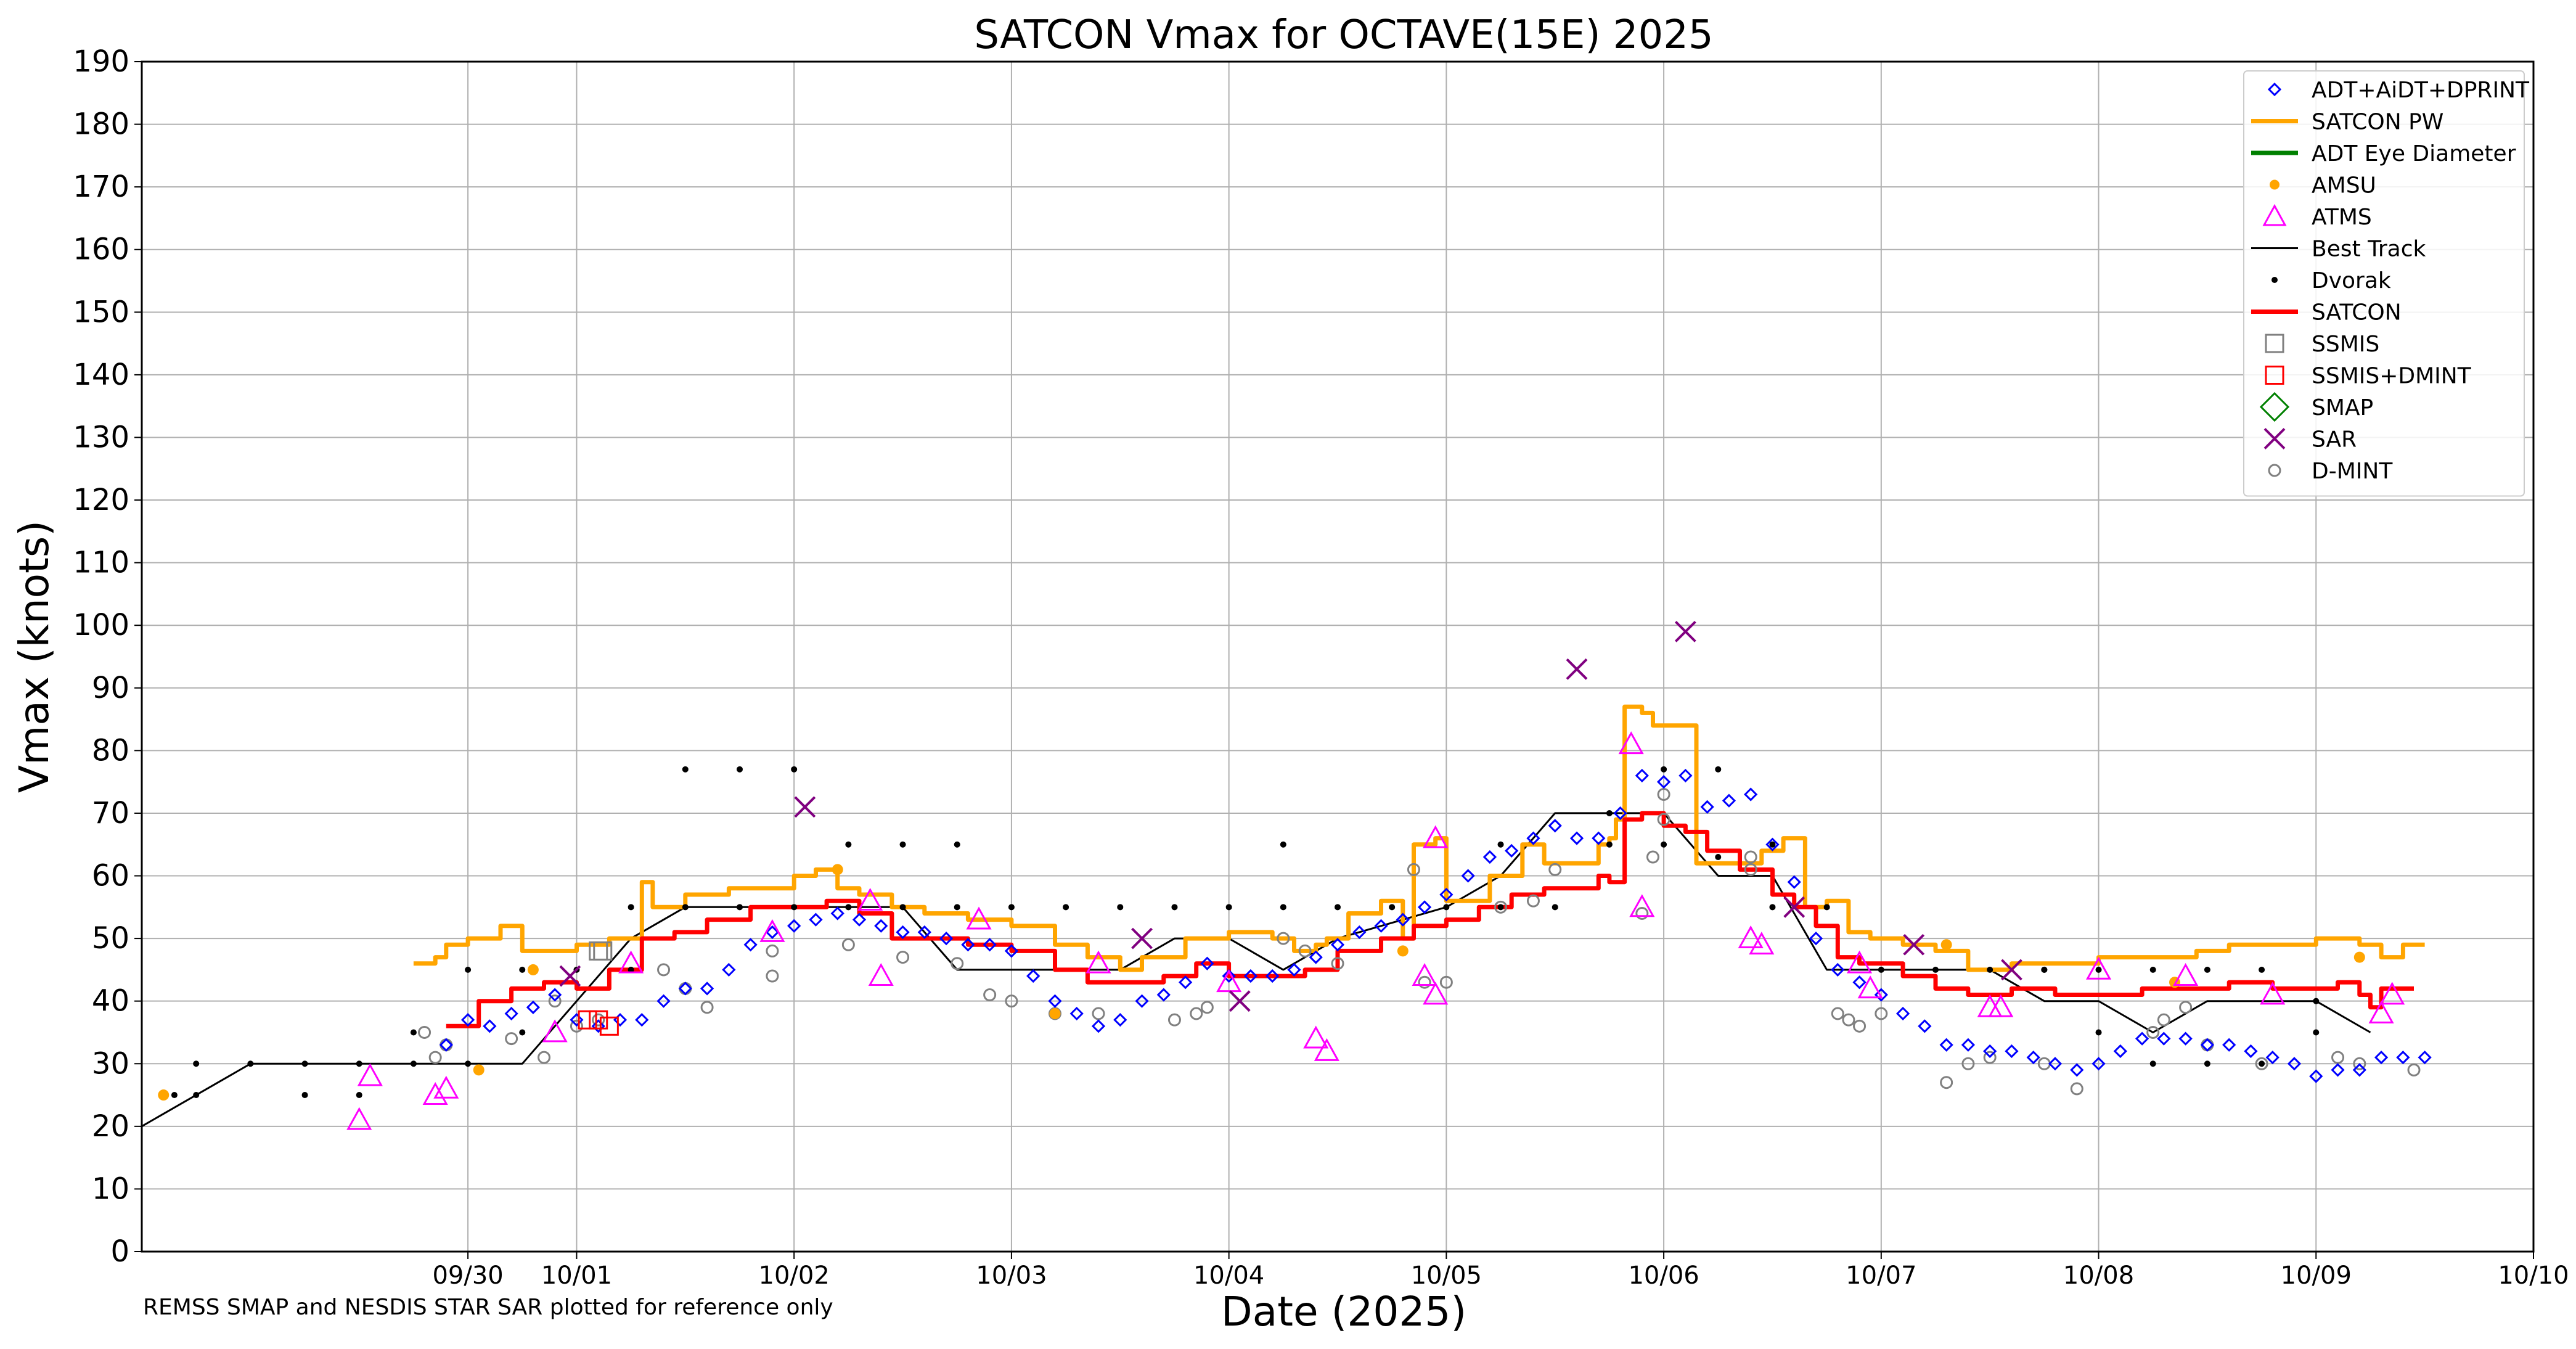 The image size is (2576, 1349). Describe the element at coordinates (110, 813) in the screenshot. I see `y-tick-label: 70` at that location.